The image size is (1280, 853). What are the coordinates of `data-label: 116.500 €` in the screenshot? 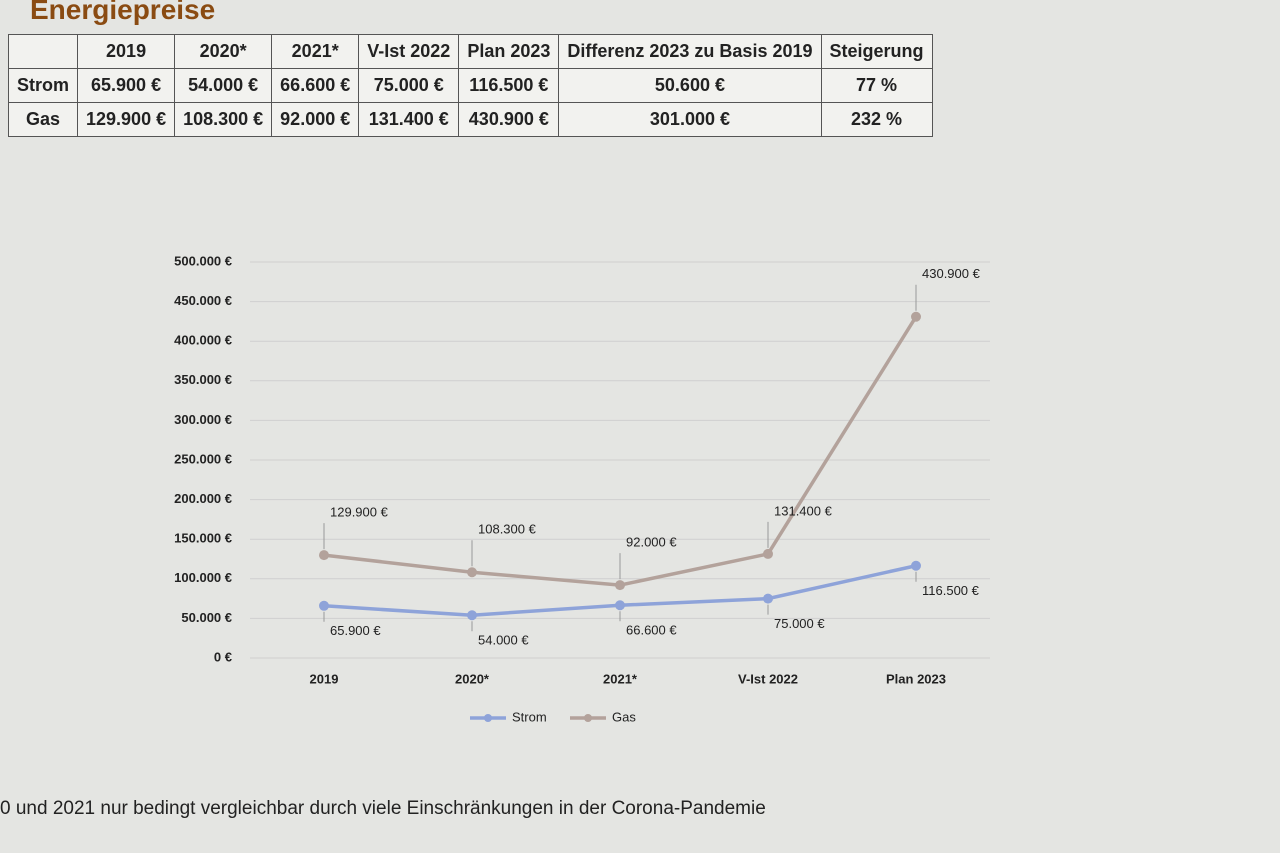 It's located at (951, 590).